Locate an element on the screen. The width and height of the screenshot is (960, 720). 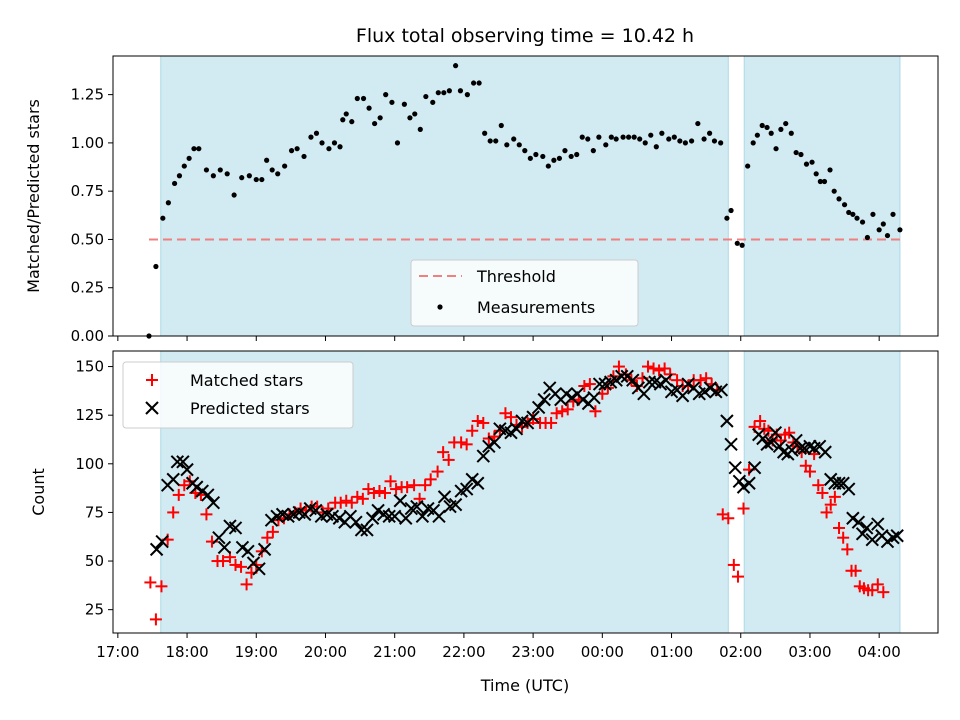
x-tick-label: 18:00 is located at coordinates (186, 652).